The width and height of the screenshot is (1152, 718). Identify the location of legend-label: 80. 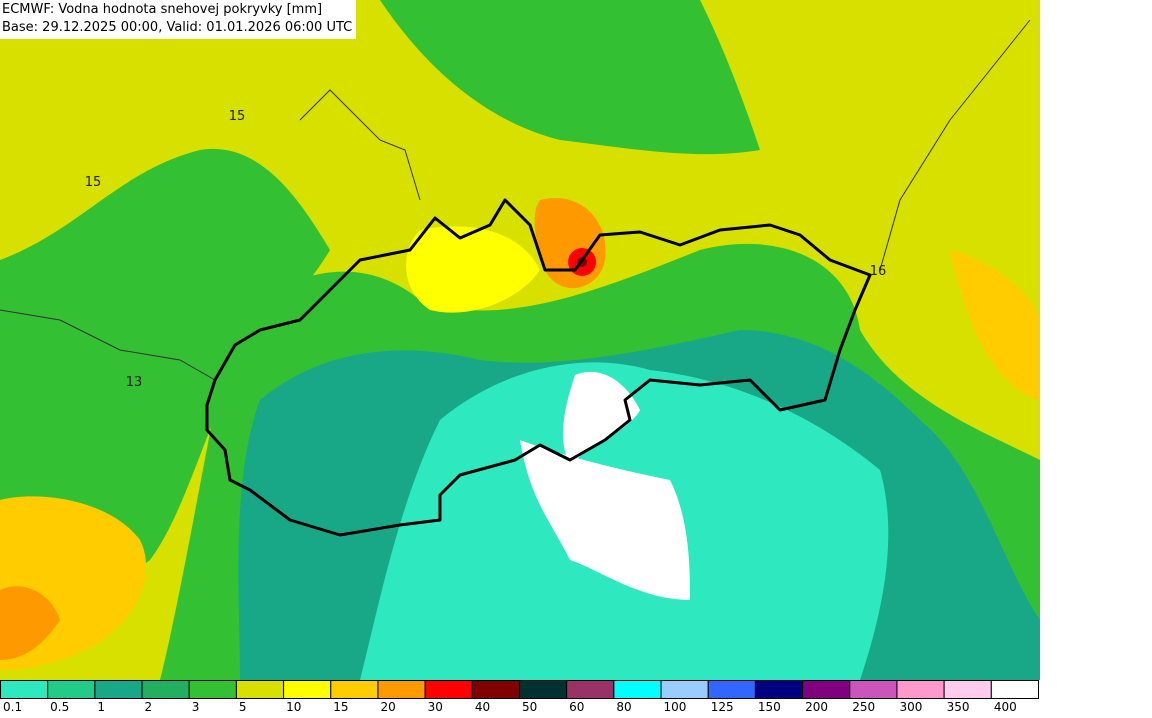
(623, 707).